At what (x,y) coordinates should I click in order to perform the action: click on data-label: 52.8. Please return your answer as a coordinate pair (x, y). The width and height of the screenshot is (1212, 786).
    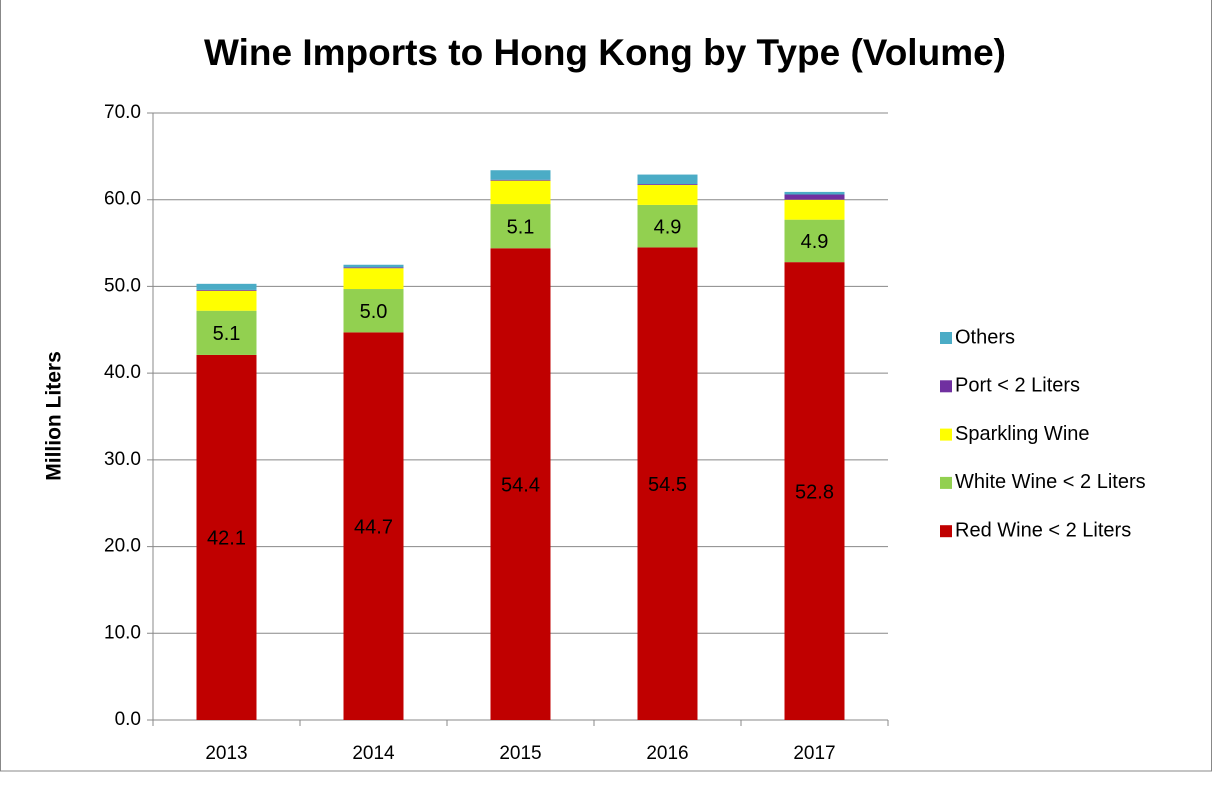
    Looking at the image, I should click on (814, 492).